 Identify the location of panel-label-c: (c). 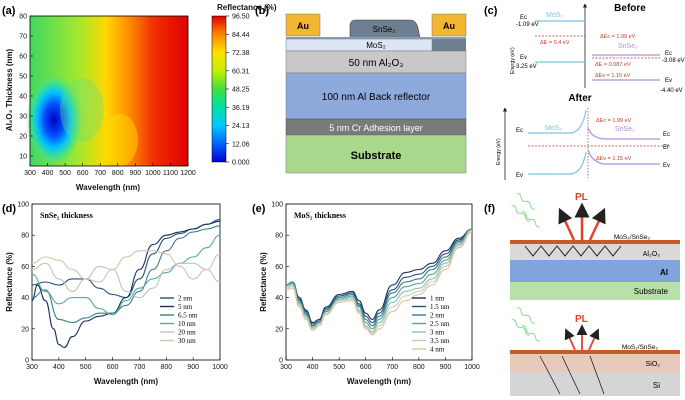
(491, 11).